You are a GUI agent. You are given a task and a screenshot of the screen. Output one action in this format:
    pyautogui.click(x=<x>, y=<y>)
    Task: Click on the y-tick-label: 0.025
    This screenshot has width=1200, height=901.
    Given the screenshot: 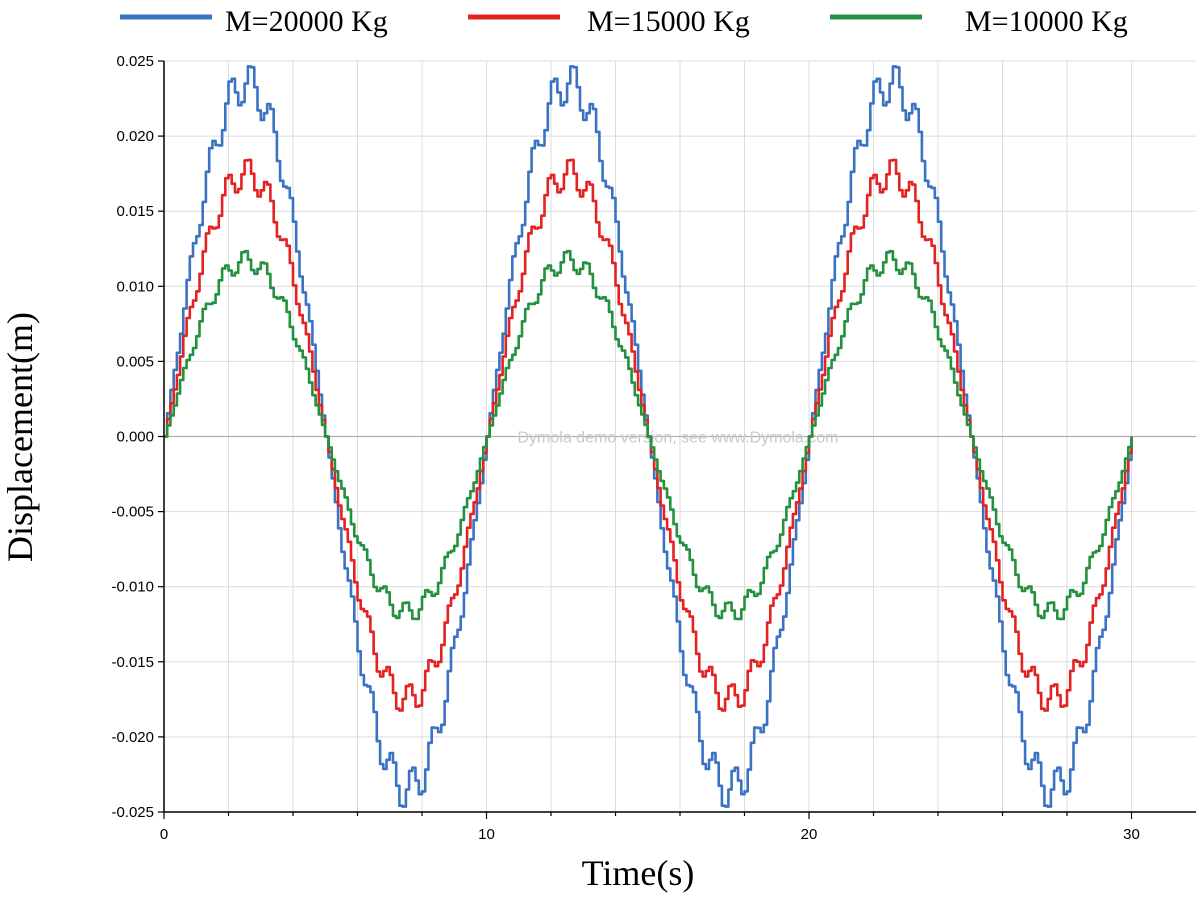 What is the action you would take?
    pyautogui.click(x=135, y=61)
    